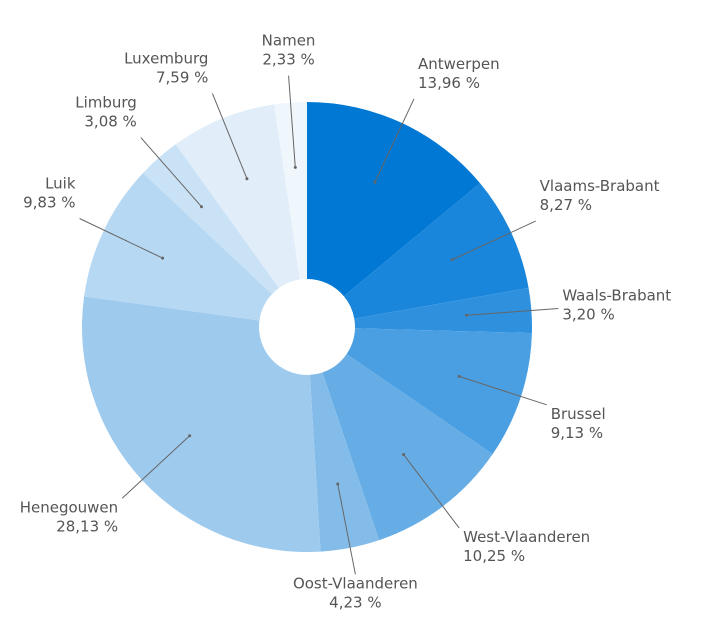 This screenshot has width=723, height=632. What do you see at coordinates (449, 83) in the screenshot?
I see `slice-value-label: 13,96 %` at bounding box center [449, 83].